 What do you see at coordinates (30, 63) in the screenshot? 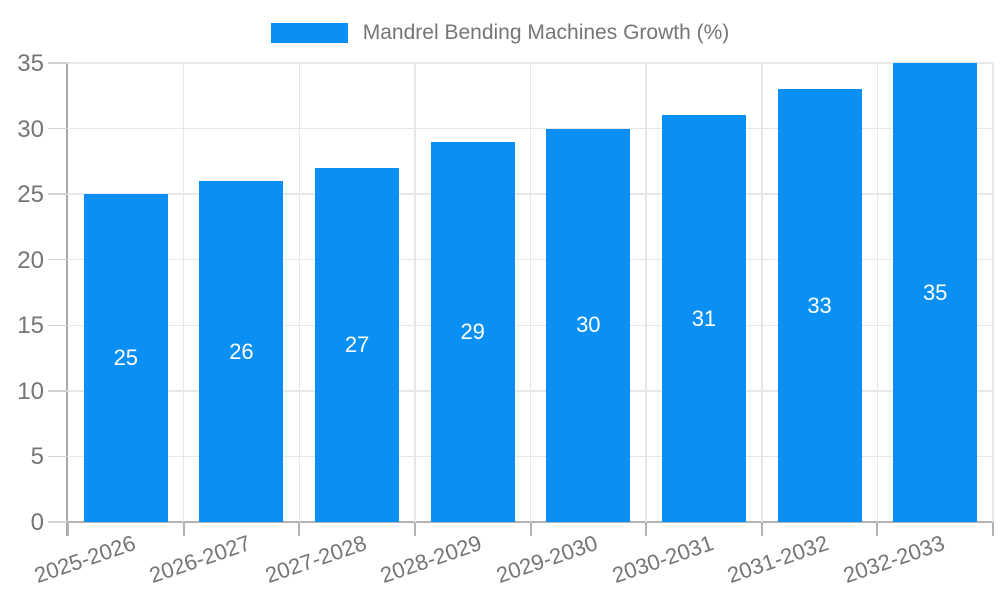
I see `y-axis-tick-label: 35` at bounding box center [30, 63].